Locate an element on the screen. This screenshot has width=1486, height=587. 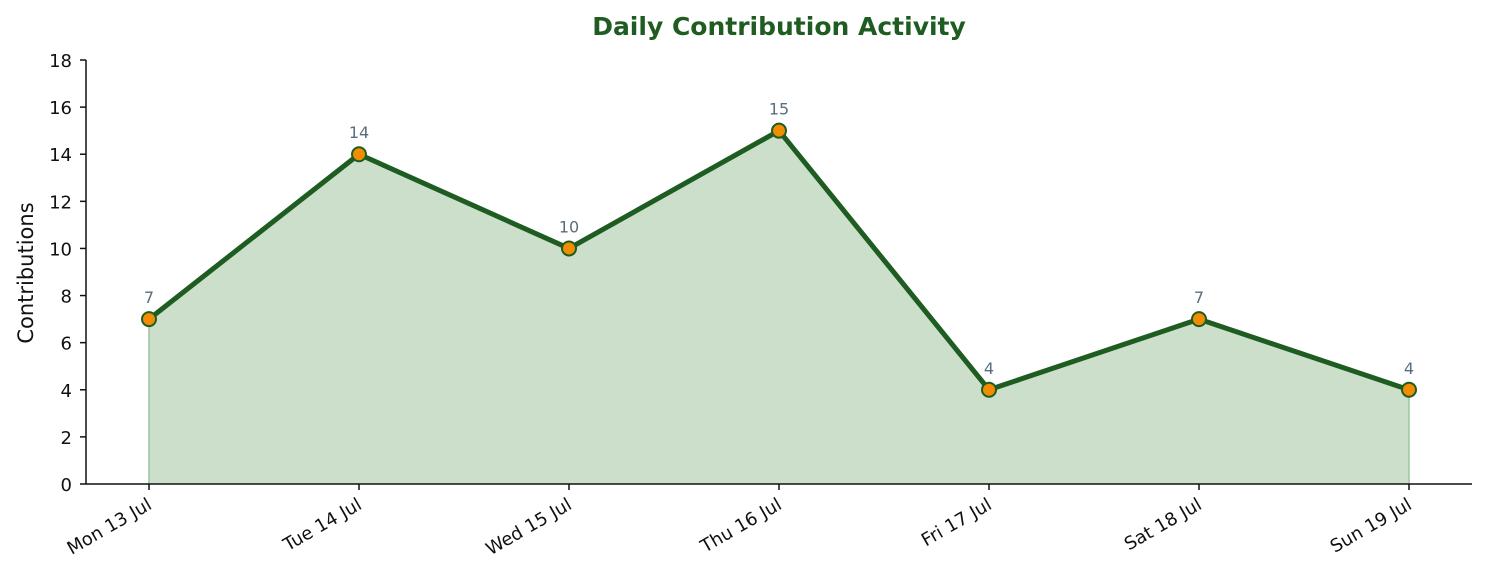
x-tick-label: Sat 18 Jul is located at coordinates (1163, 524).